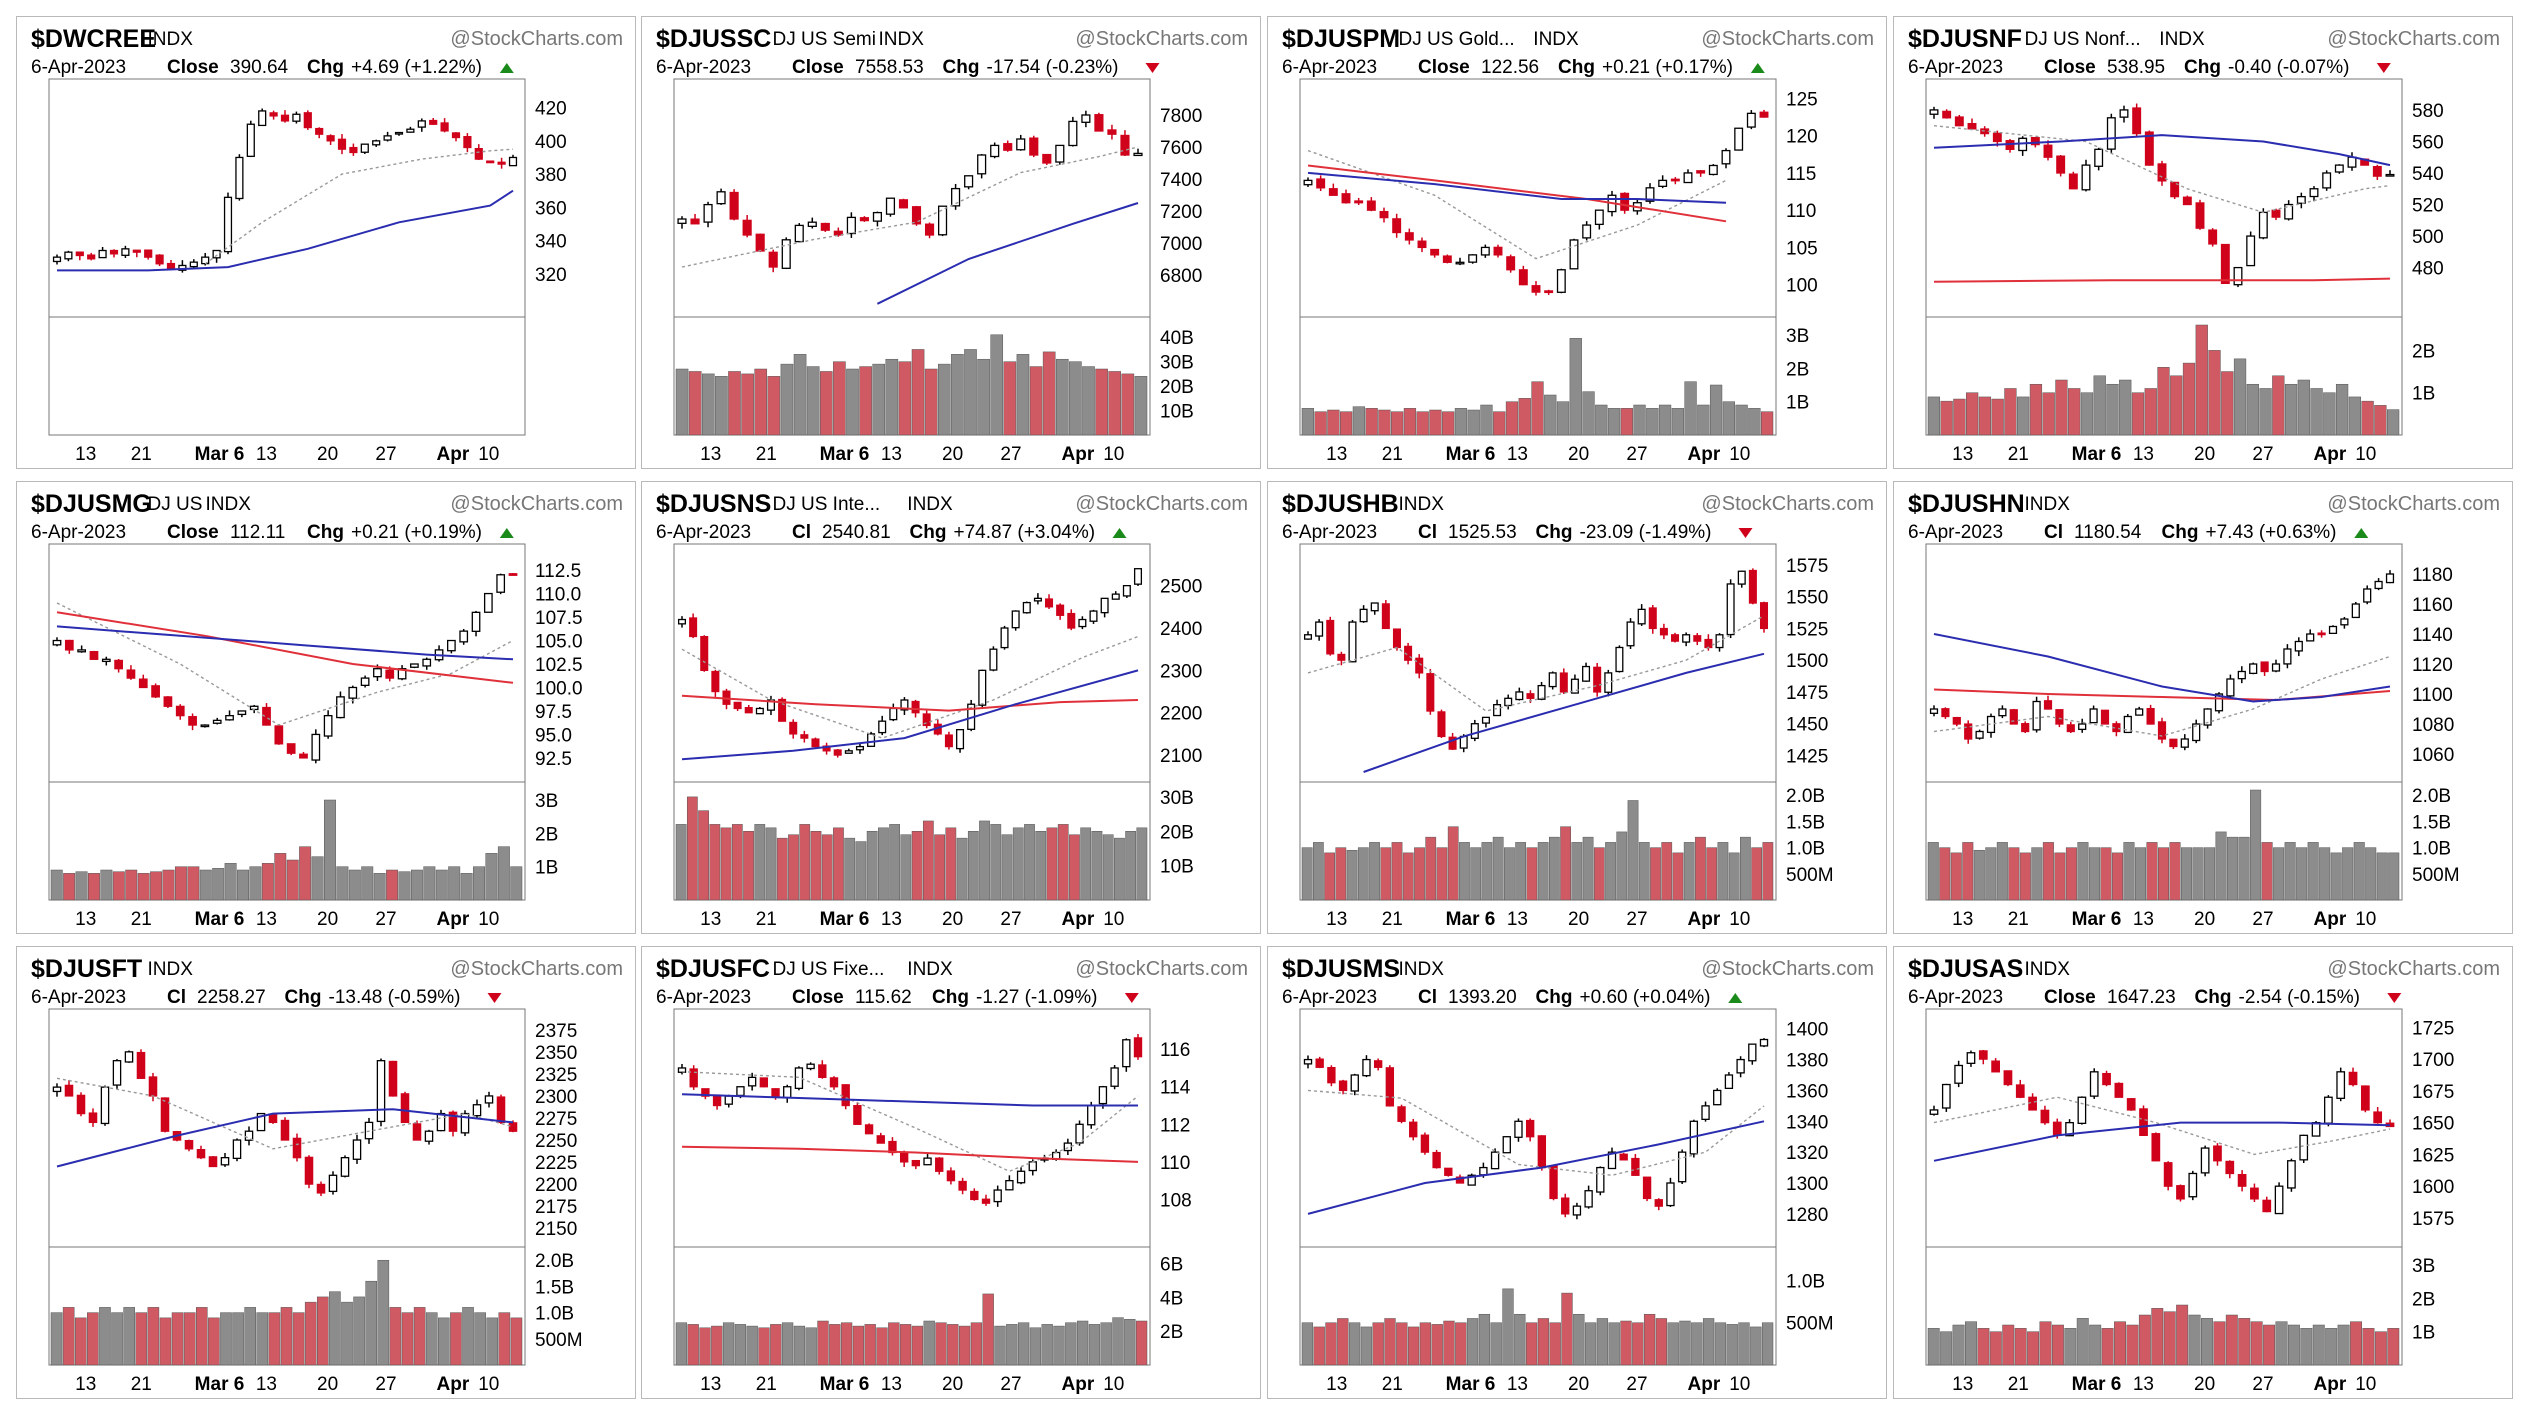 The width and height of the screenshot is (2524, 1420). Describe the element at coordinates (910, 703) in the screenshot. I see `sma200-line` at that location.